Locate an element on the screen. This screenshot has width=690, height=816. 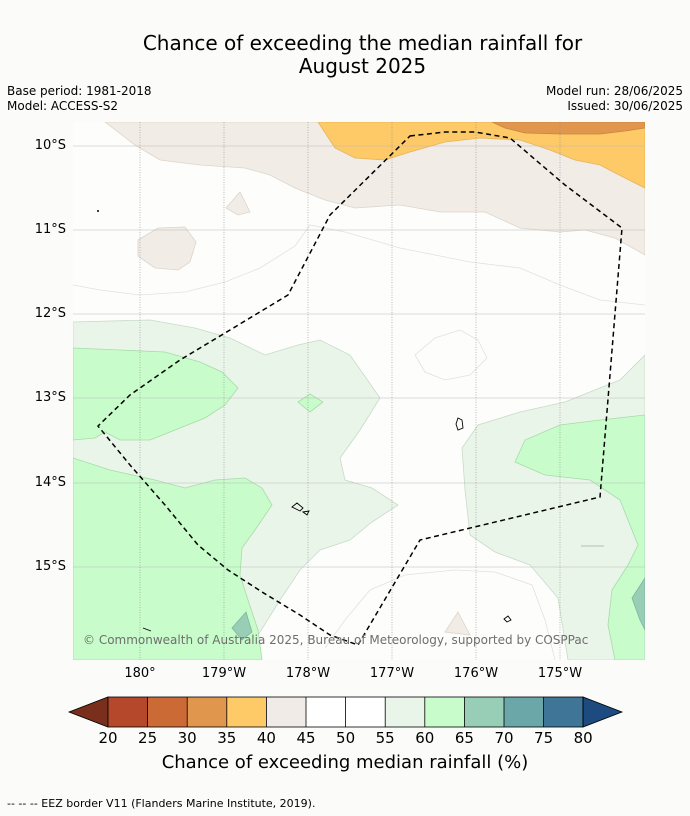
island-sliver is located at coordinates (147, 629).